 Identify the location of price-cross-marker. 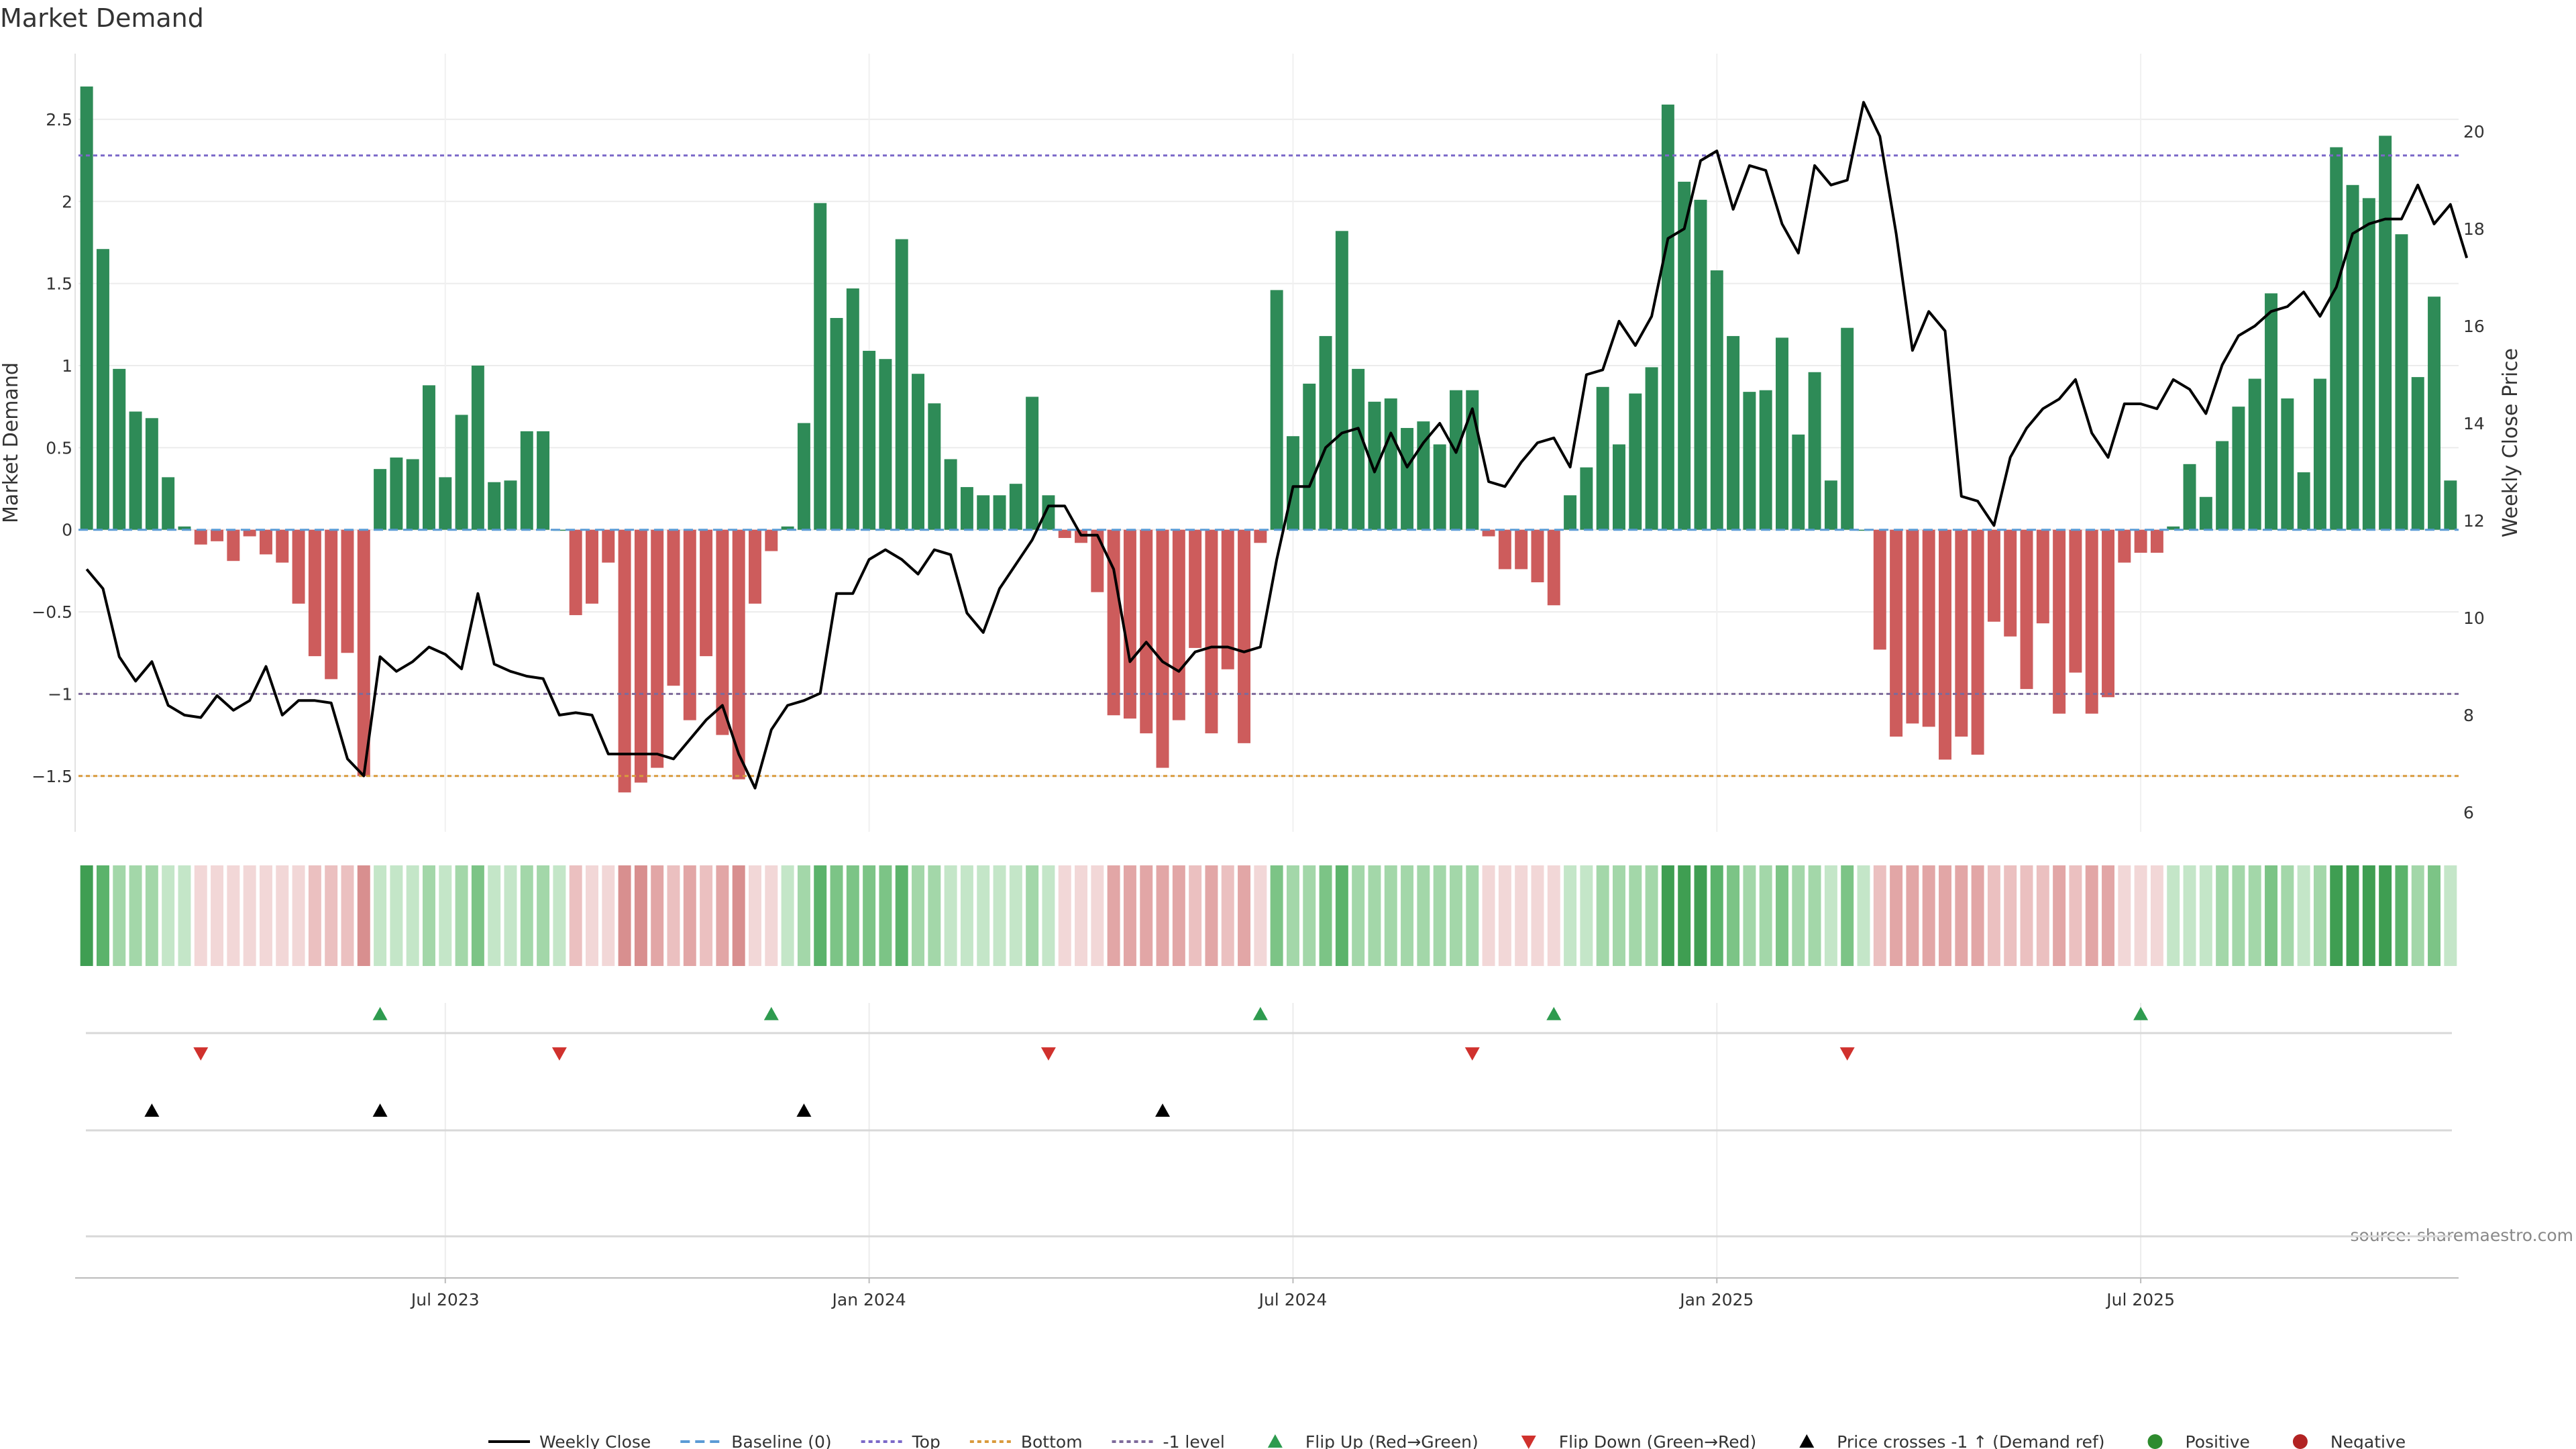
(1163, 1110).